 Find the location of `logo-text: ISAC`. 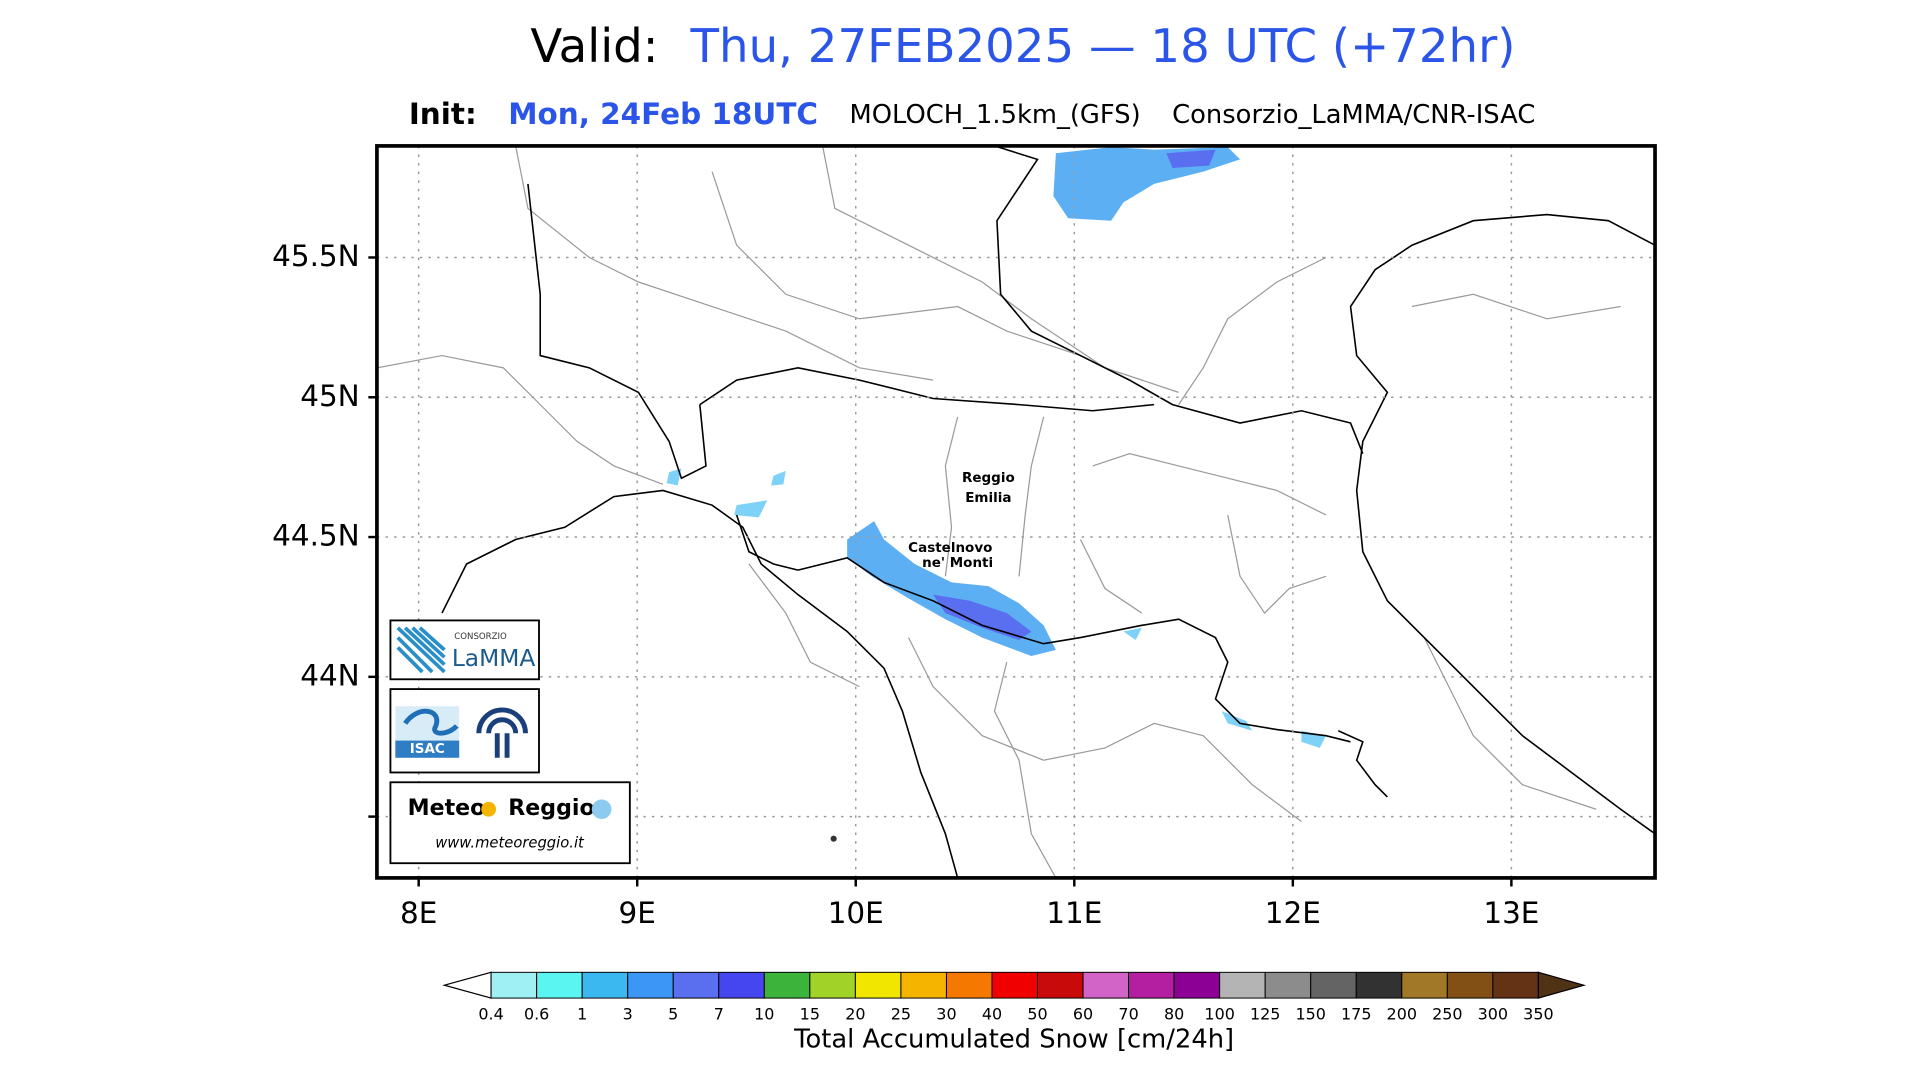

logo-text: ISAC is located at coordinates (427, 749).